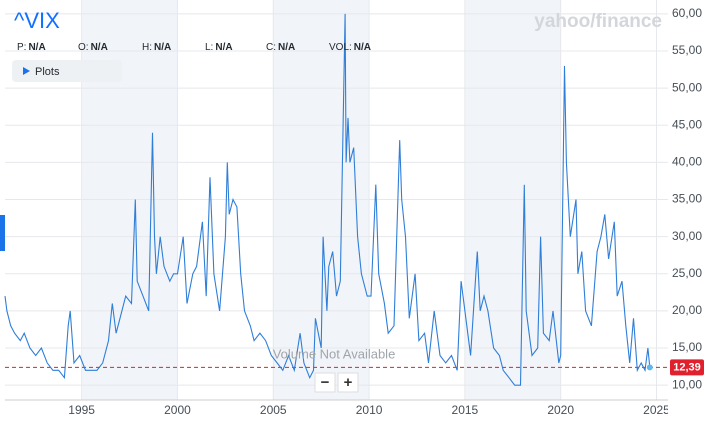 The height and width of the screenshot is (424, 716). I want to click on quote-field: O: N/A, so click(93, 47).